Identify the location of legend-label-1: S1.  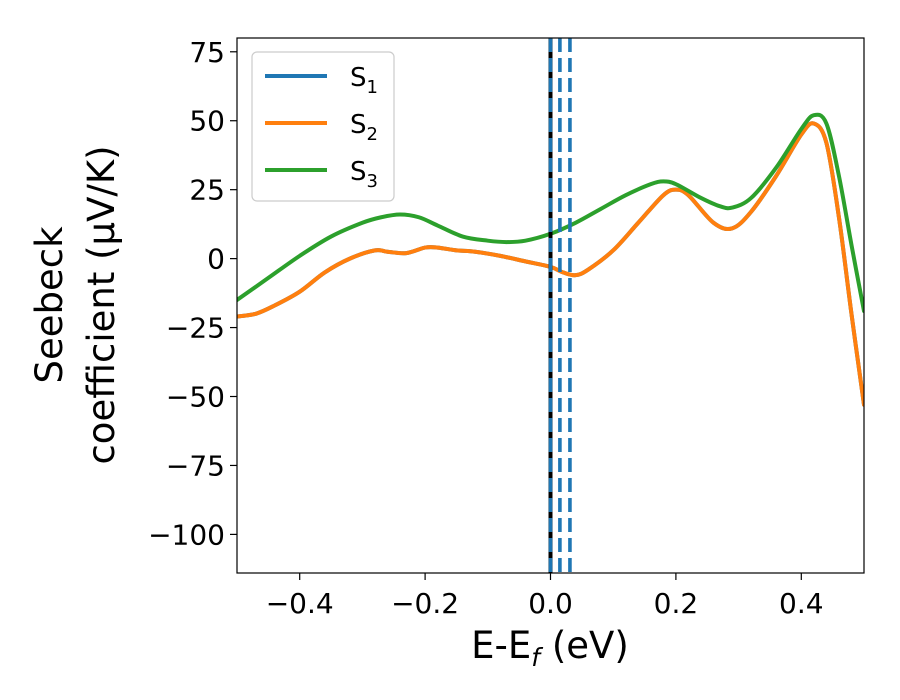
(364, 80).